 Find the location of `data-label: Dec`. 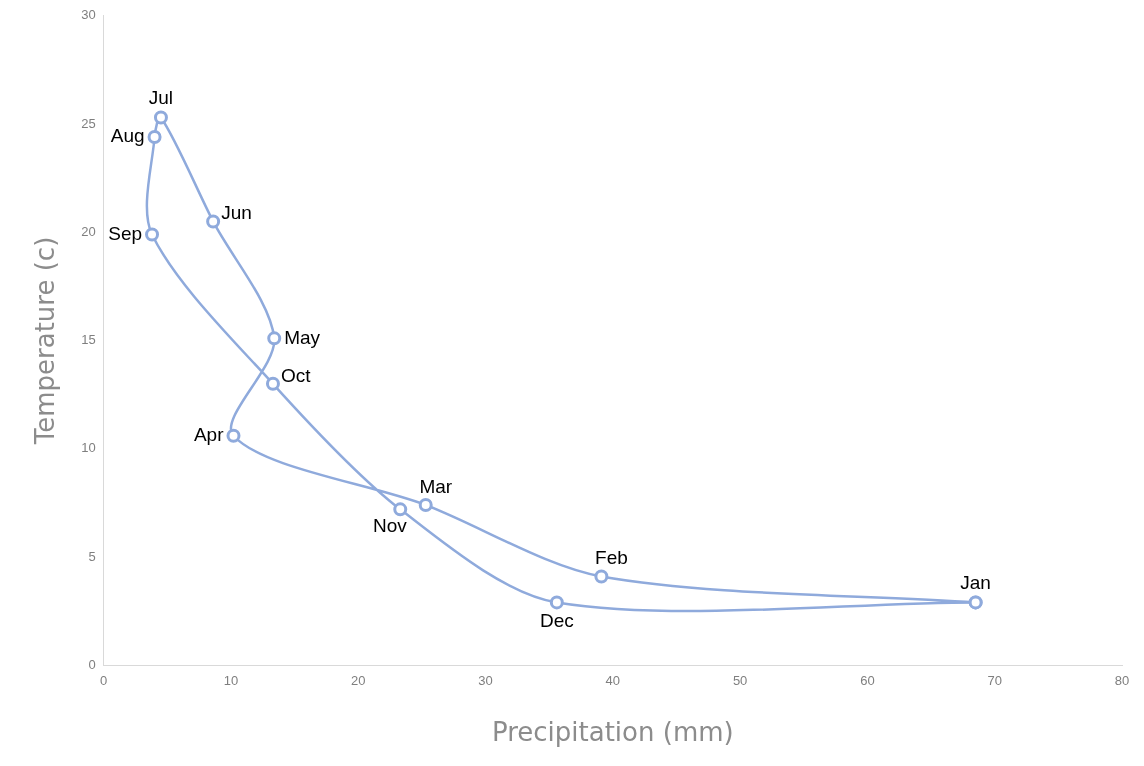

data-label: Dec is located at coordinates (556, 620).